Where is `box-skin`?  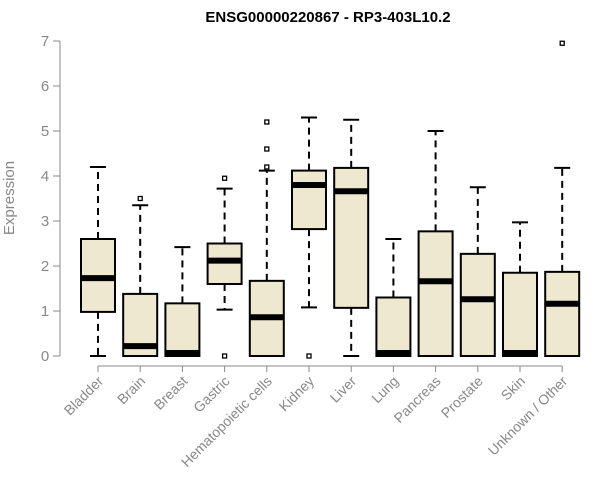
box-skin is located at coordinates (520, 289).